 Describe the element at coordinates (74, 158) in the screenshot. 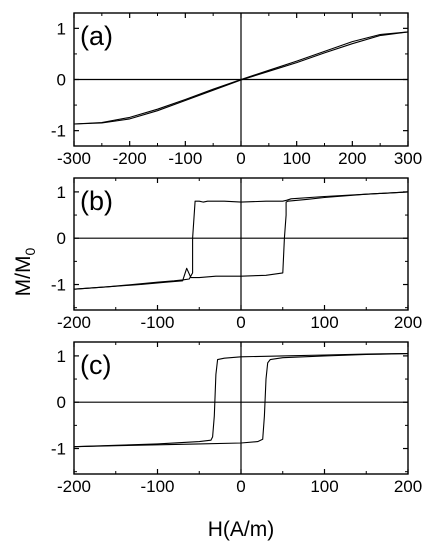

I see `x-tick-label: -300` at that location.